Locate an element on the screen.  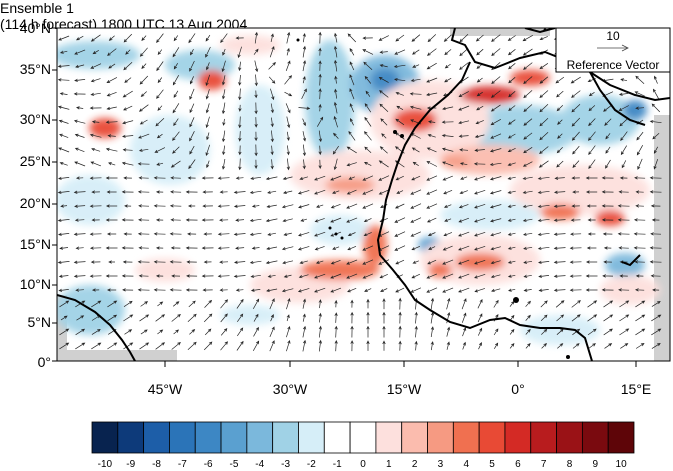
colorbar-label: 5 is located at coordinates (492, 464).